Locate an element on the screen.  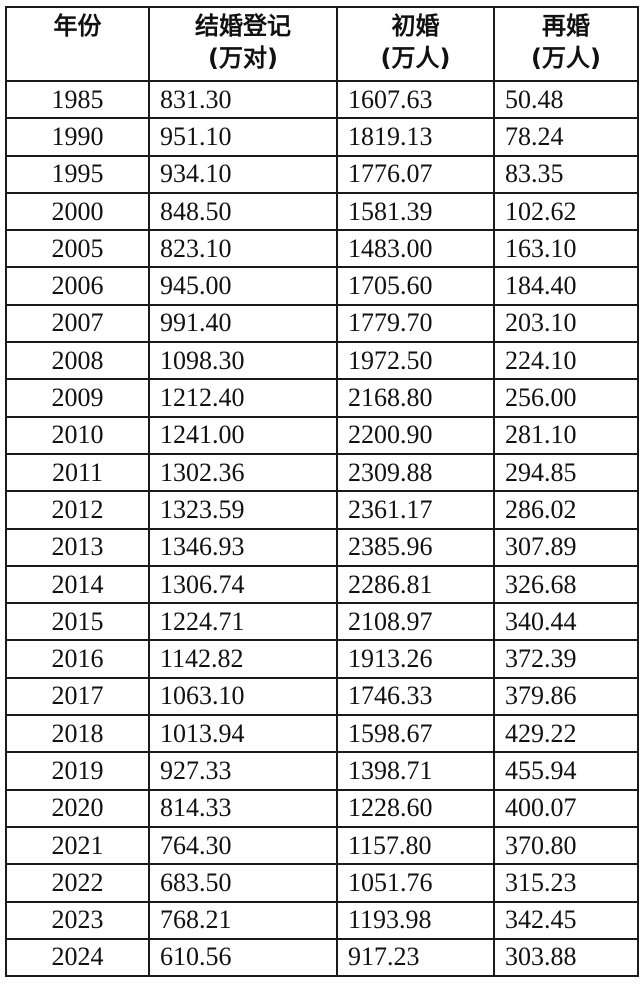
remarriage-cell: 224.10 is located at coordinates (566, 361).